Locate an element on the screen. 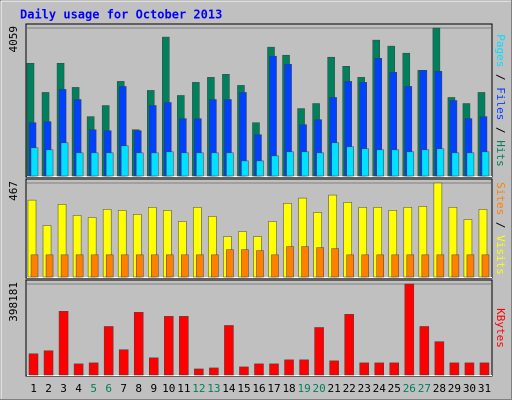  x-tick-label: 13 is located at coordinates (213, 388).